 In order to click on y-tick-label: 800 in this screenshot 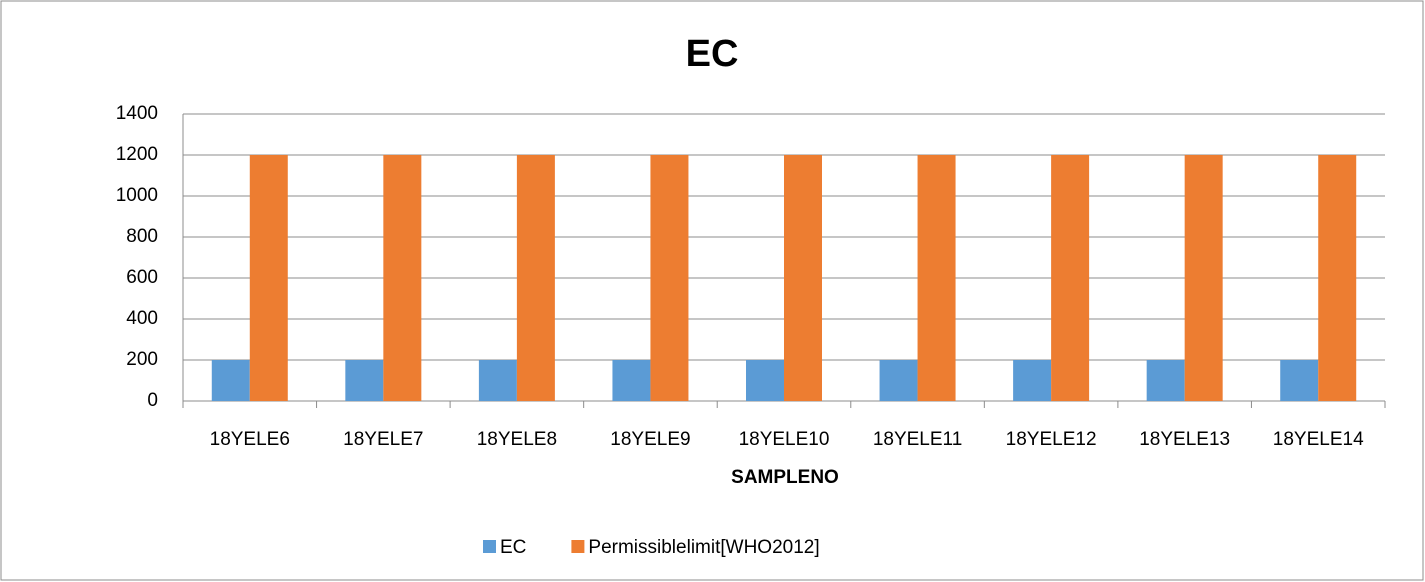, I will do `click(142, 236)`.